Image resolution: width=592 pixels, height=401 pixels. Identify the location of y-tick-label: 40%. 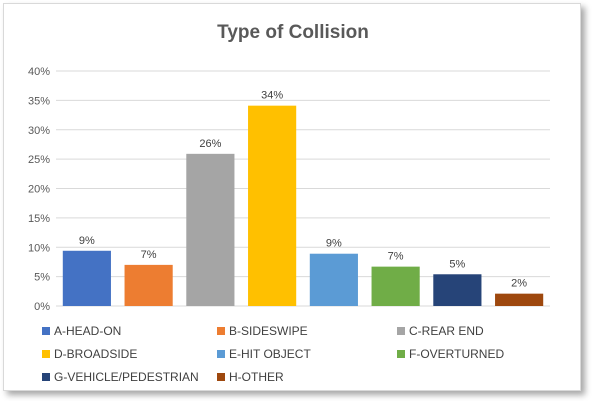
(39, 72).